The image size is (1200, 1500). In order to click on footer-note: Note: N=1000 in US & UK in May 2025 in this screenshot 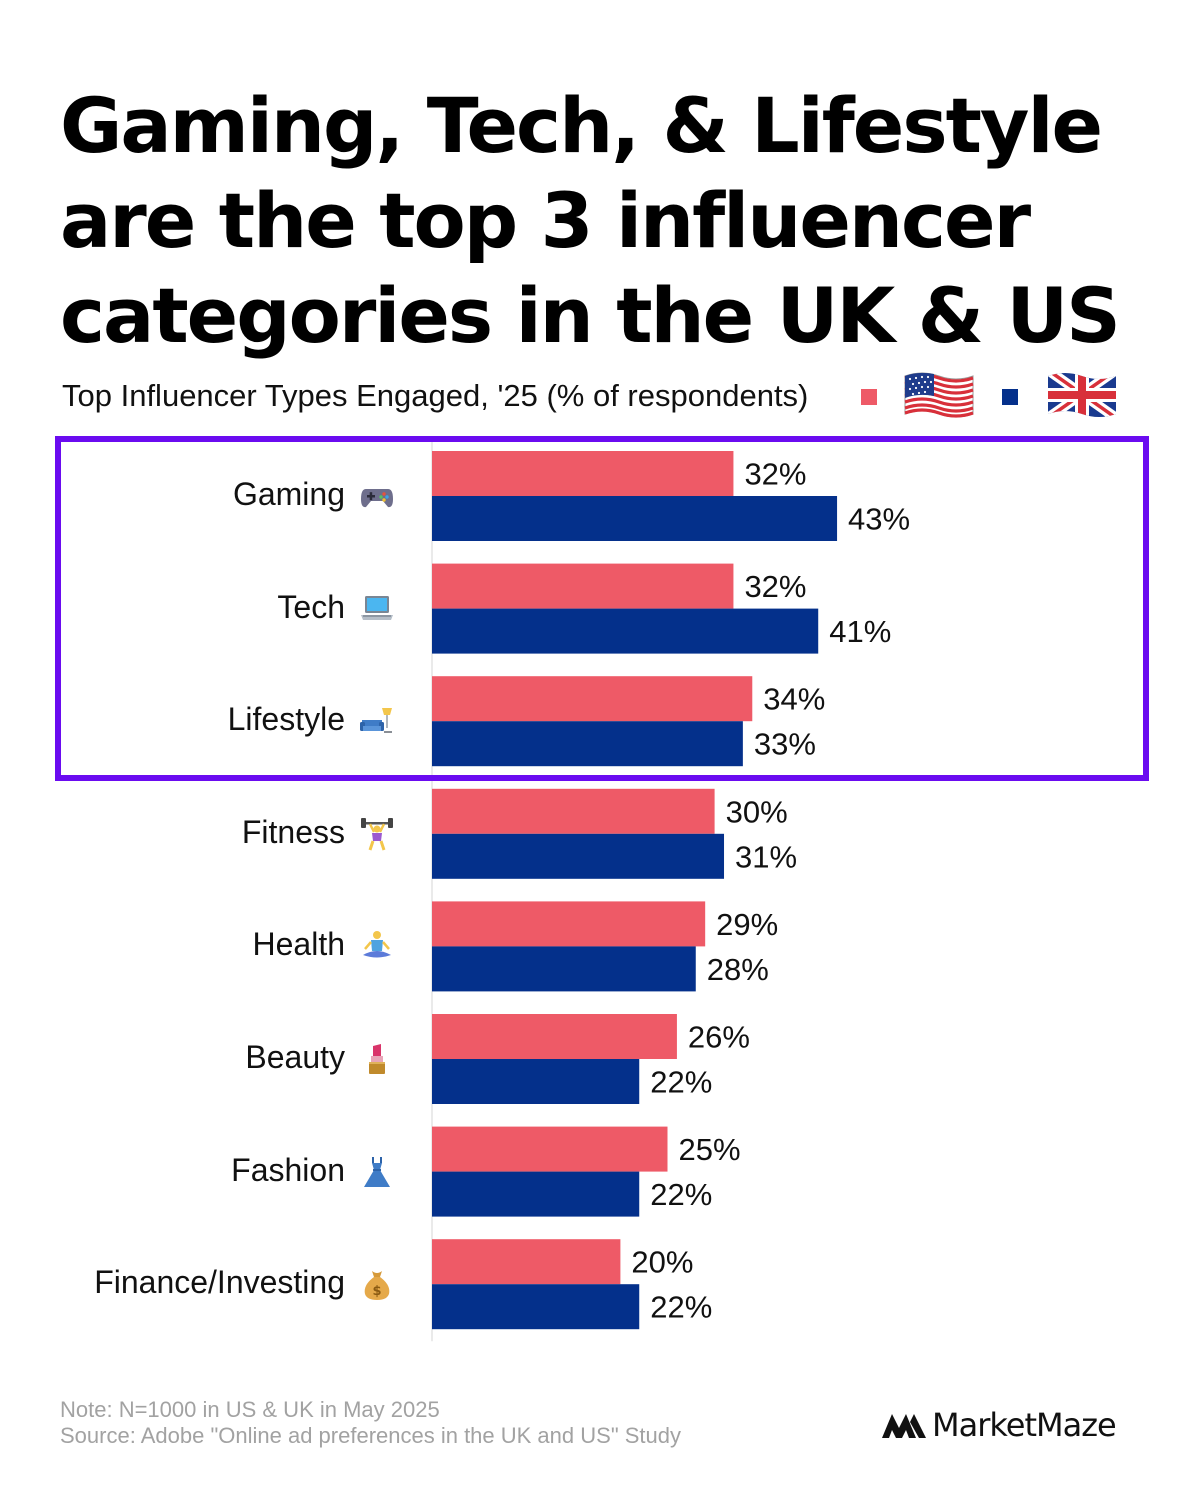, I will do `click(250, 1409)`.